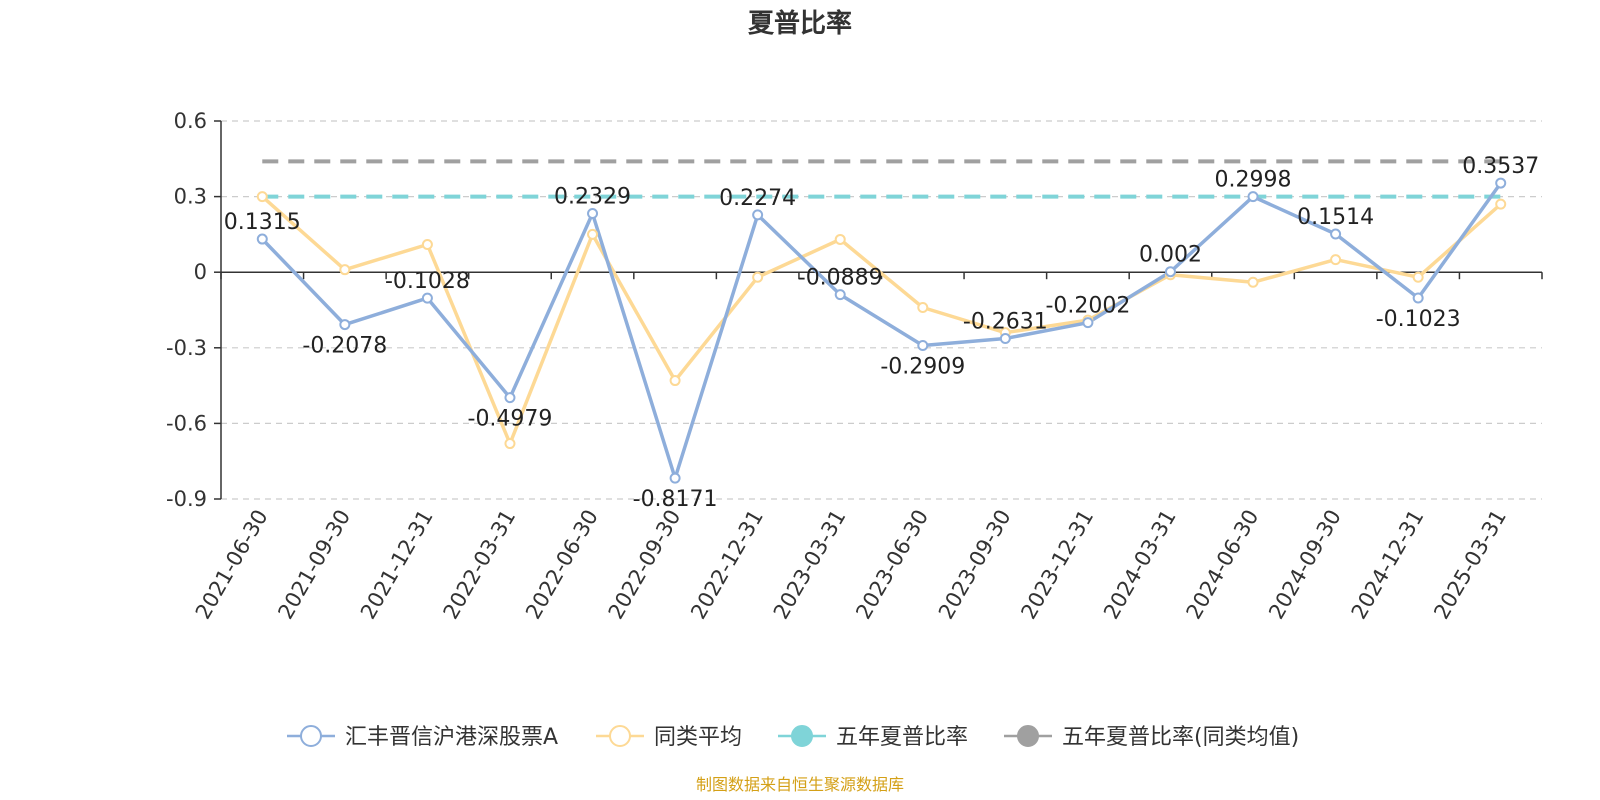 The width and height of the screenshot is (1600, 800). I want to click on data-label: -0.2002, so click(1087, 306).